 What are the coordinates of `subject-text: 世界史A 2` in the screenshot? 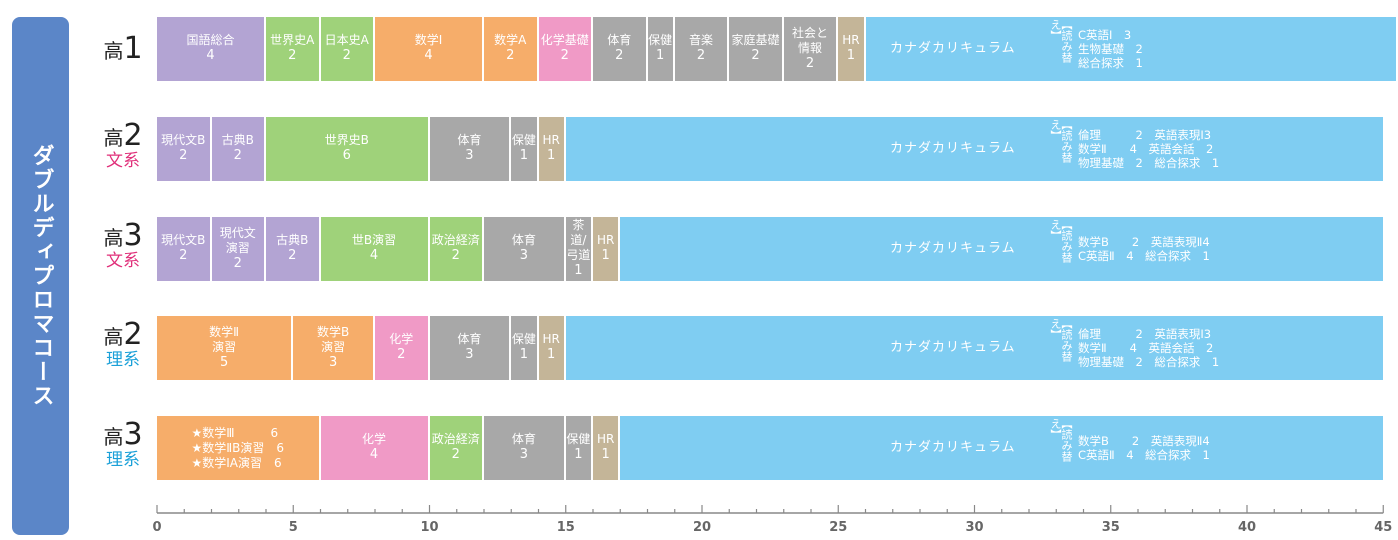 It's located at (292, 48).